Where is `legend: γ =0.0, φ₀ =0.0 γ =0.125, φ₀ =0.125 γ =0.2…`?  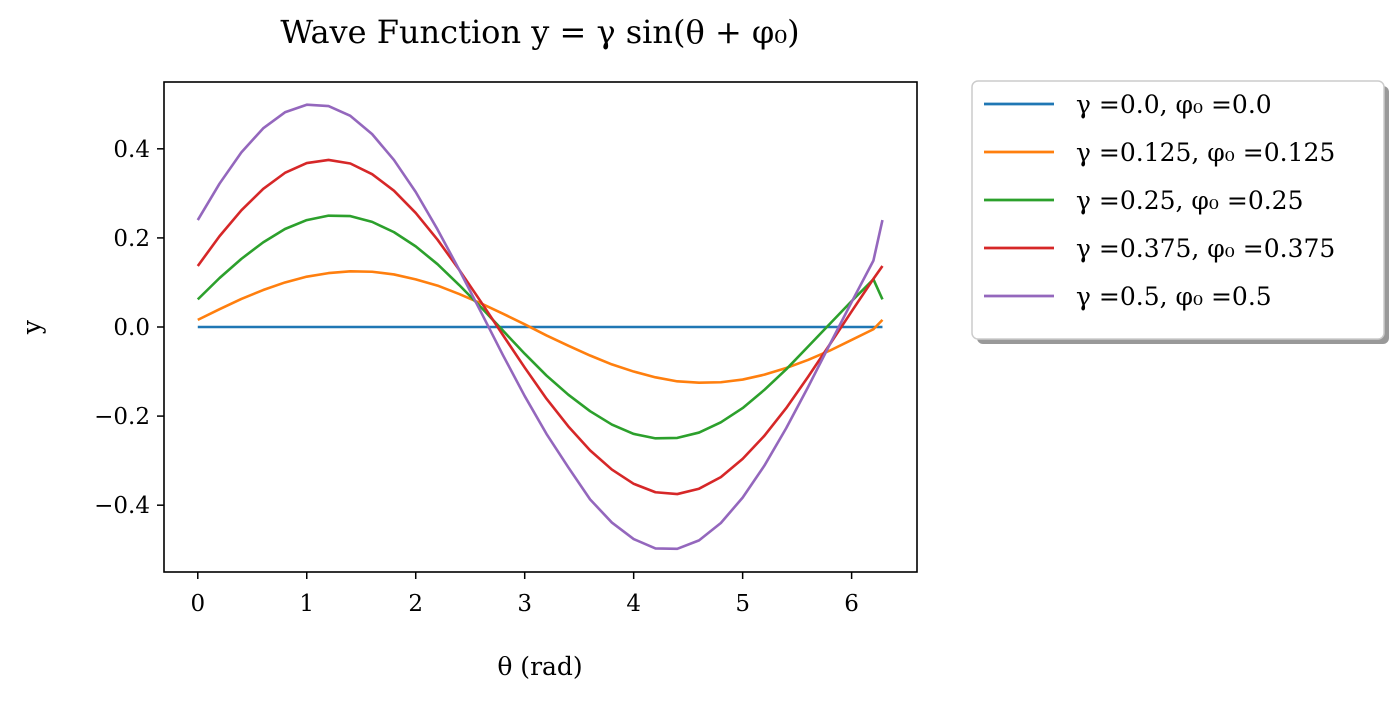
legend: γ =0.0, φ₀ =0.0 γ =0.125, φ₀ =0.125 γ =0.2… is located at coordinates (1180, 212).